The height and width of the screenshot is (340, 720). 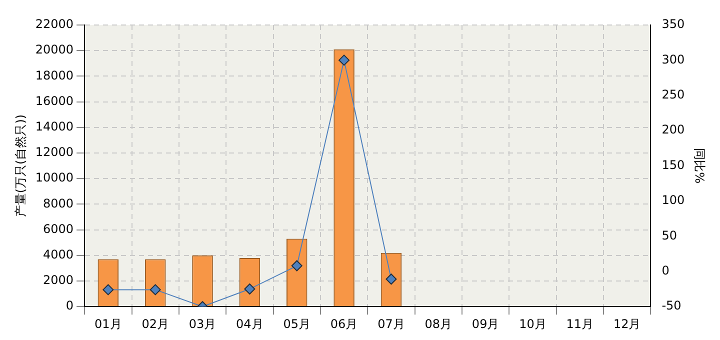 I want to click on x-tick-label: 12月, so click(x=627, y=323).